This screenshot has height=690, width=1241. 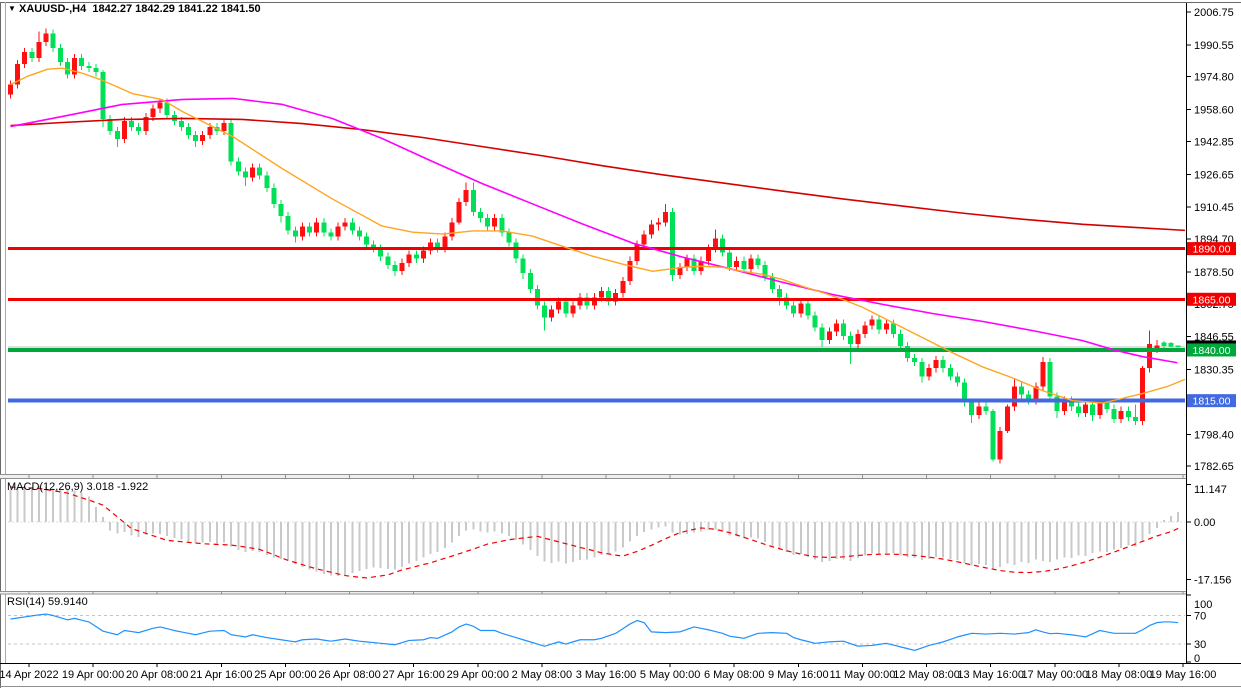 What do you see at coordinates (926, 675) in the screenshot?
I see `date-label: 12 May 08:00` at bounding box center [926, 675].